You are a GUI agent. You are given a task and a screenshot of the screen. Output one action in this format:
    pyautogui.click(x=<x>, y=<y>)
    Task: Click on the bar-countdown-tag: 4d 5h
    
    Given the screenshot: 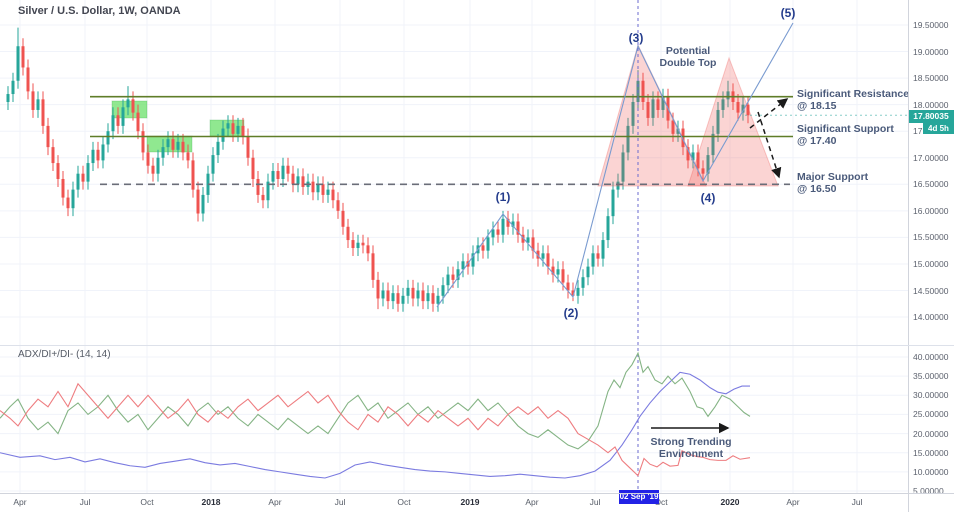 What is the action you would take?
    pyautogui.click(x=938, y=128)
    